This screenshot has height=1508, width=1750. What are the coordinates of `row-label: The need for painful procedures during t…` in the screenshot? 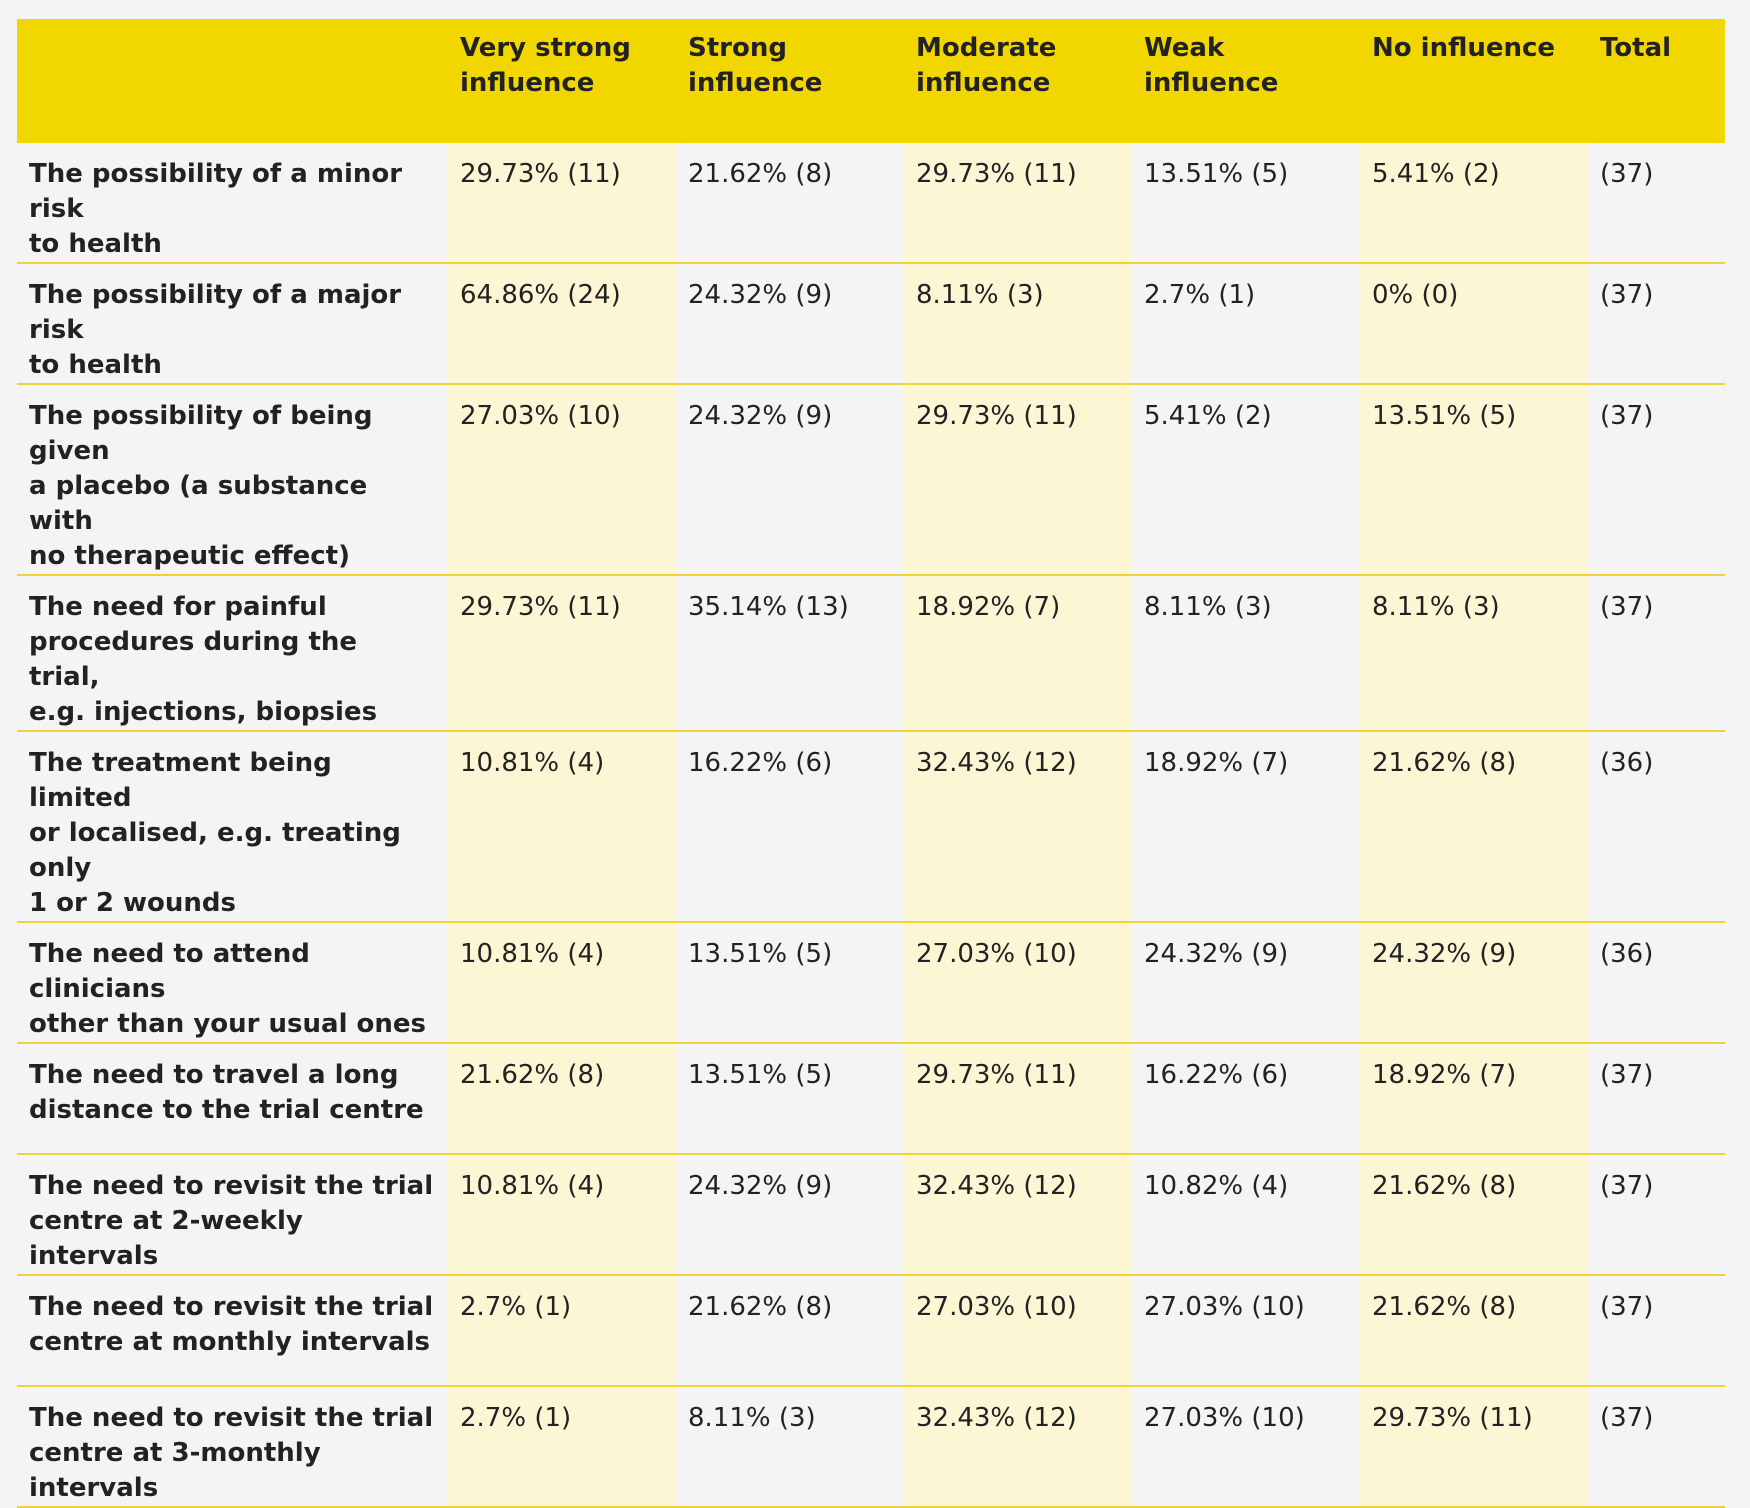 It's located at (232, 653).